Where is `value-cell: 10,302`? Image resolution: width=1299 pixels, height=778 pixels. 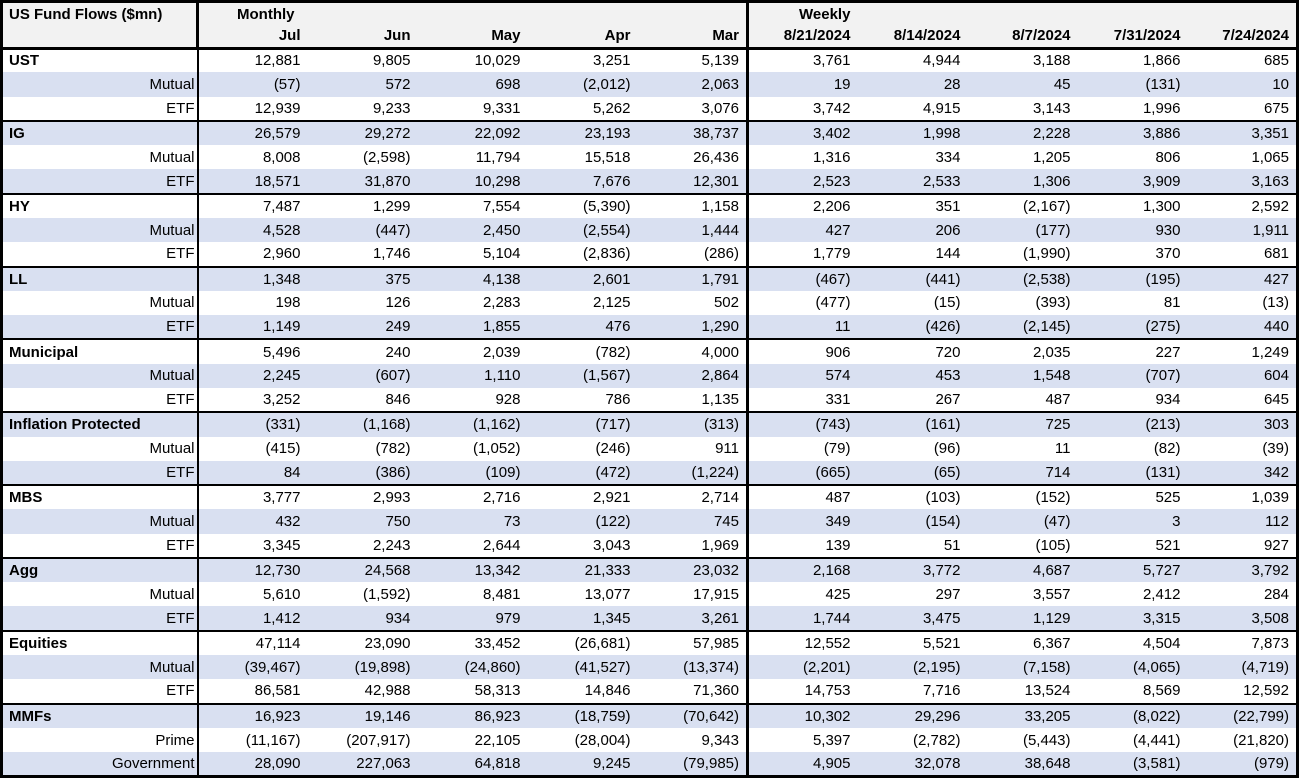 value-cell: 10,302 is located at coordinates (802, 715).